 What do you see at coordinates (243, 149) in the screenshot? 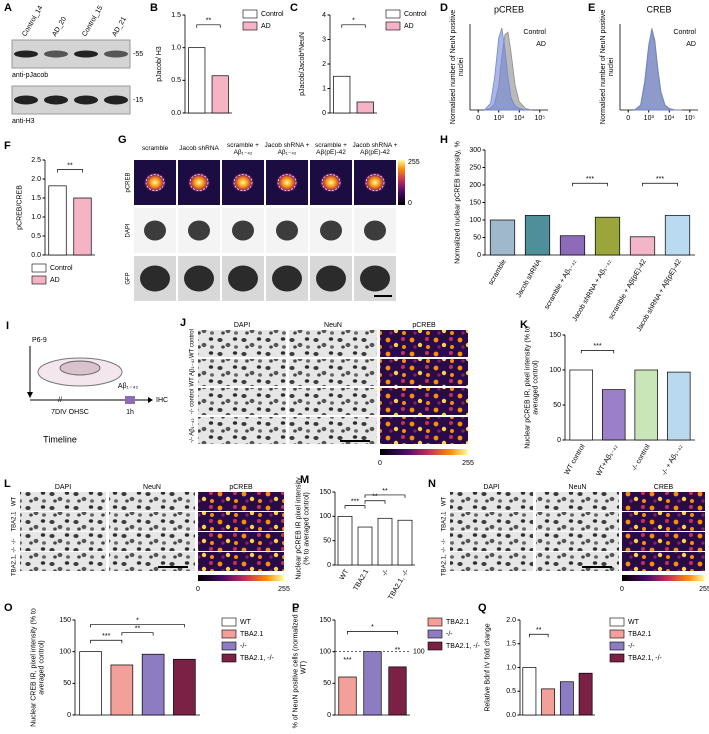
I see `column-header-box: scramble + Aβ₁₋₄₂` at bounding box center [243, 149].